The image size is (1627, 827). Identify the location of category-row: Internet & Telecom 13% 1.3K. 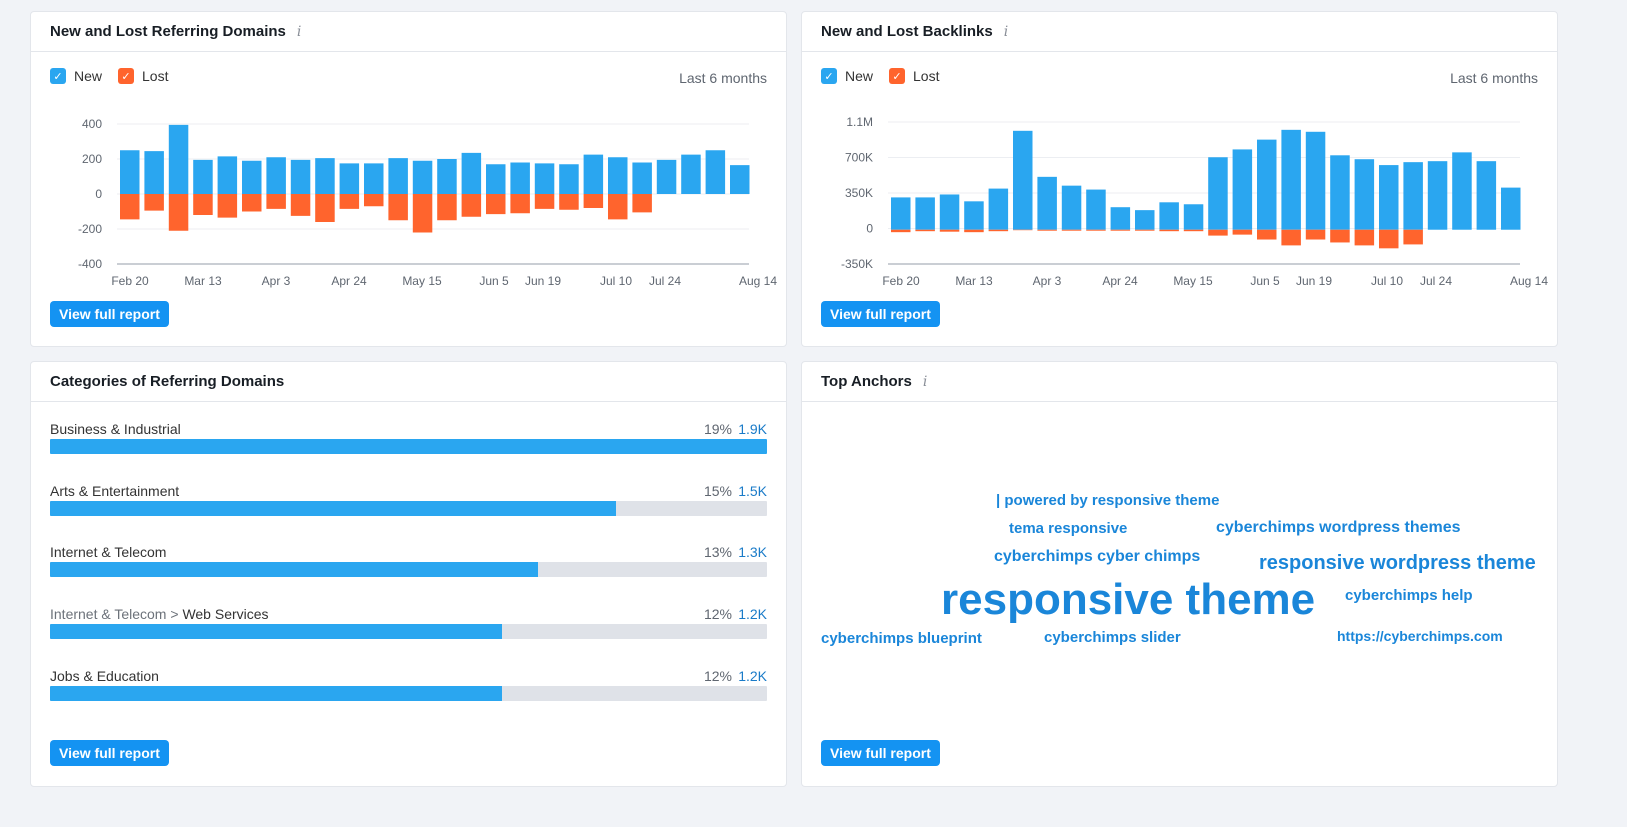
(408, 564).